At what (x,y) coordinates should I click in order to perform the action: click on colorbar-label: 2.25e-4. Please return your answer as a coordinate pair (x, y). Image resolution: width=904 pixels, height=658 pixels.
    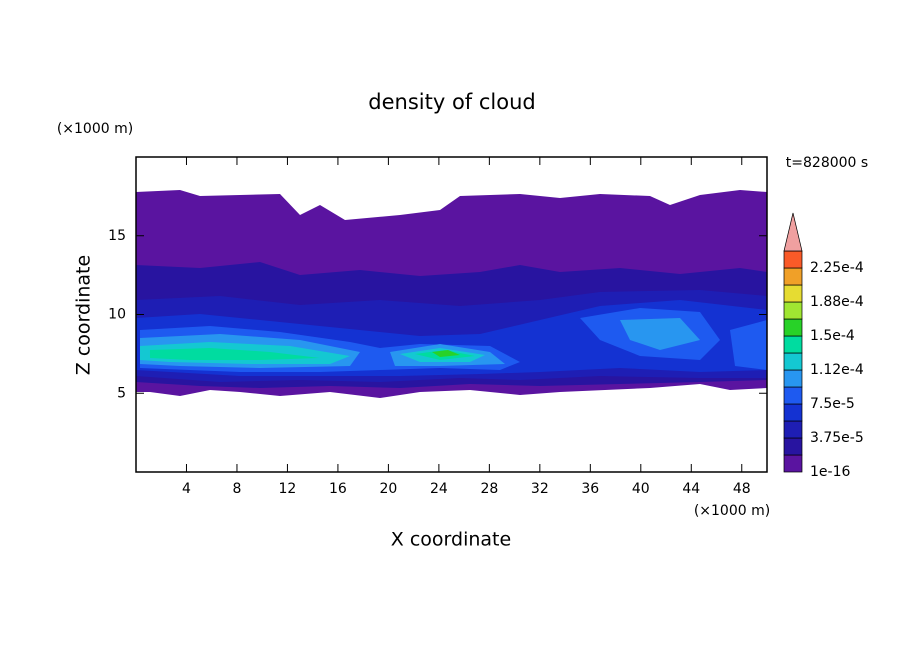
    Looking at the image, I should click on (837, 268).